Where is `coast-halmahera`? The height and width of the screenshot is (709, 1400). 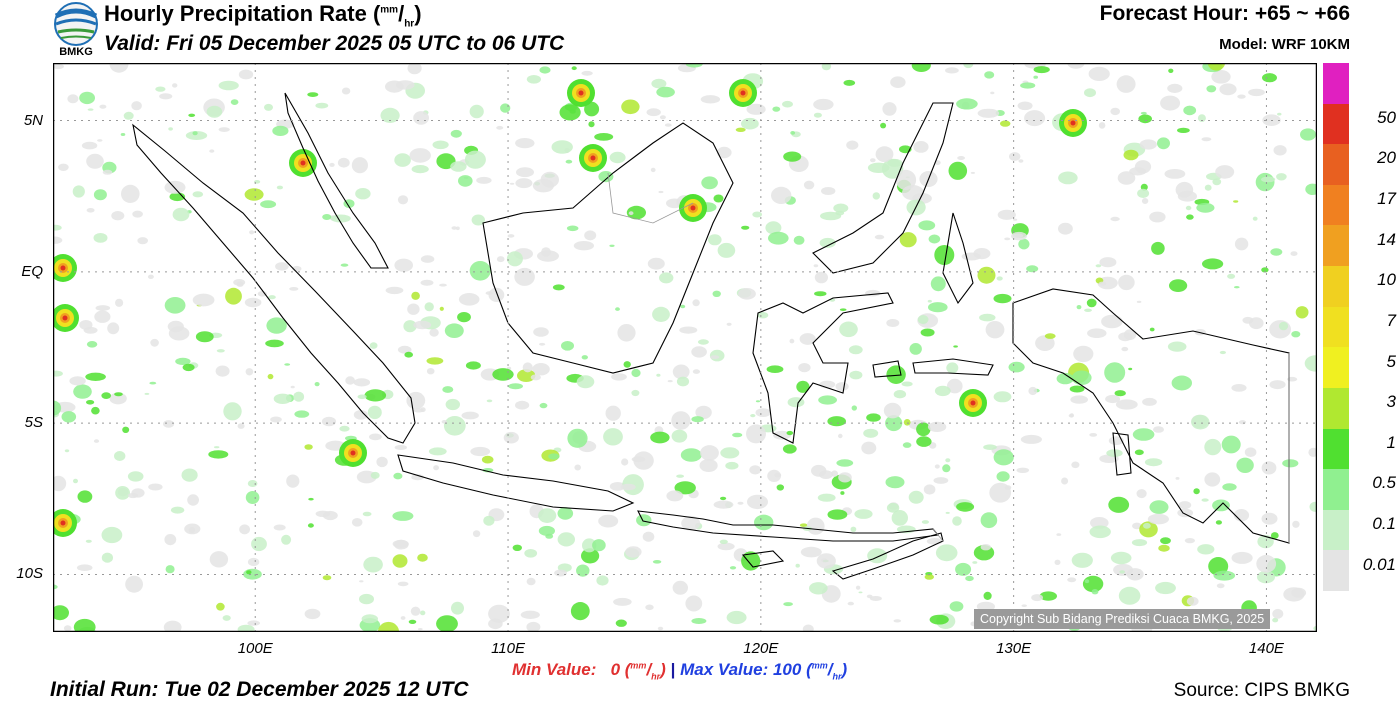
coast-halmahera is located at coordinates (958, 258).